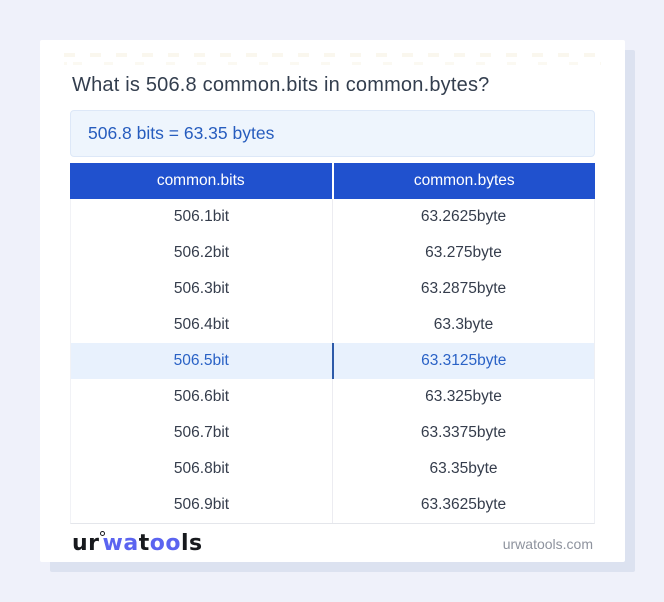 Image resolution: width=664 pixels, height=602 pixels. Describe the element at coordinates (463, 396) in the screenshot. I see `bytes-cell: 63.325byte` at that location.